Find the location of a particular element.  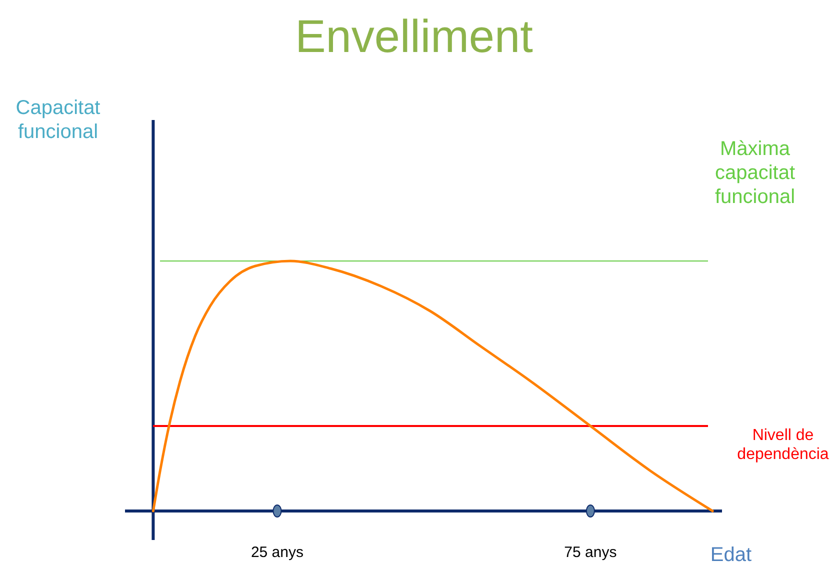

x-tick-label: 75 anys is located at coordinates (590, 552).